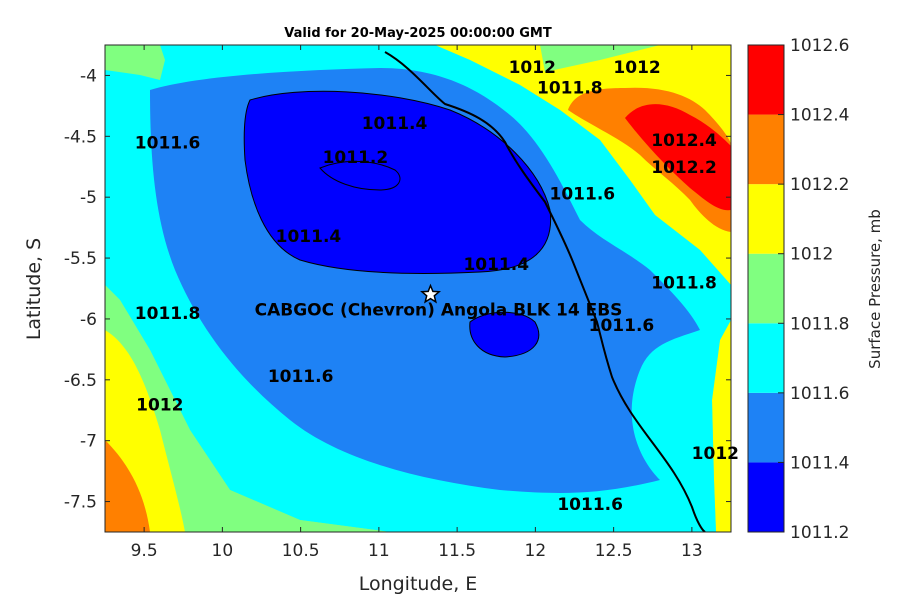  What do you see at coordinates (504, 334) in the screenshot?
I see `band-1011-2-small` at bounding box center [504, 334].